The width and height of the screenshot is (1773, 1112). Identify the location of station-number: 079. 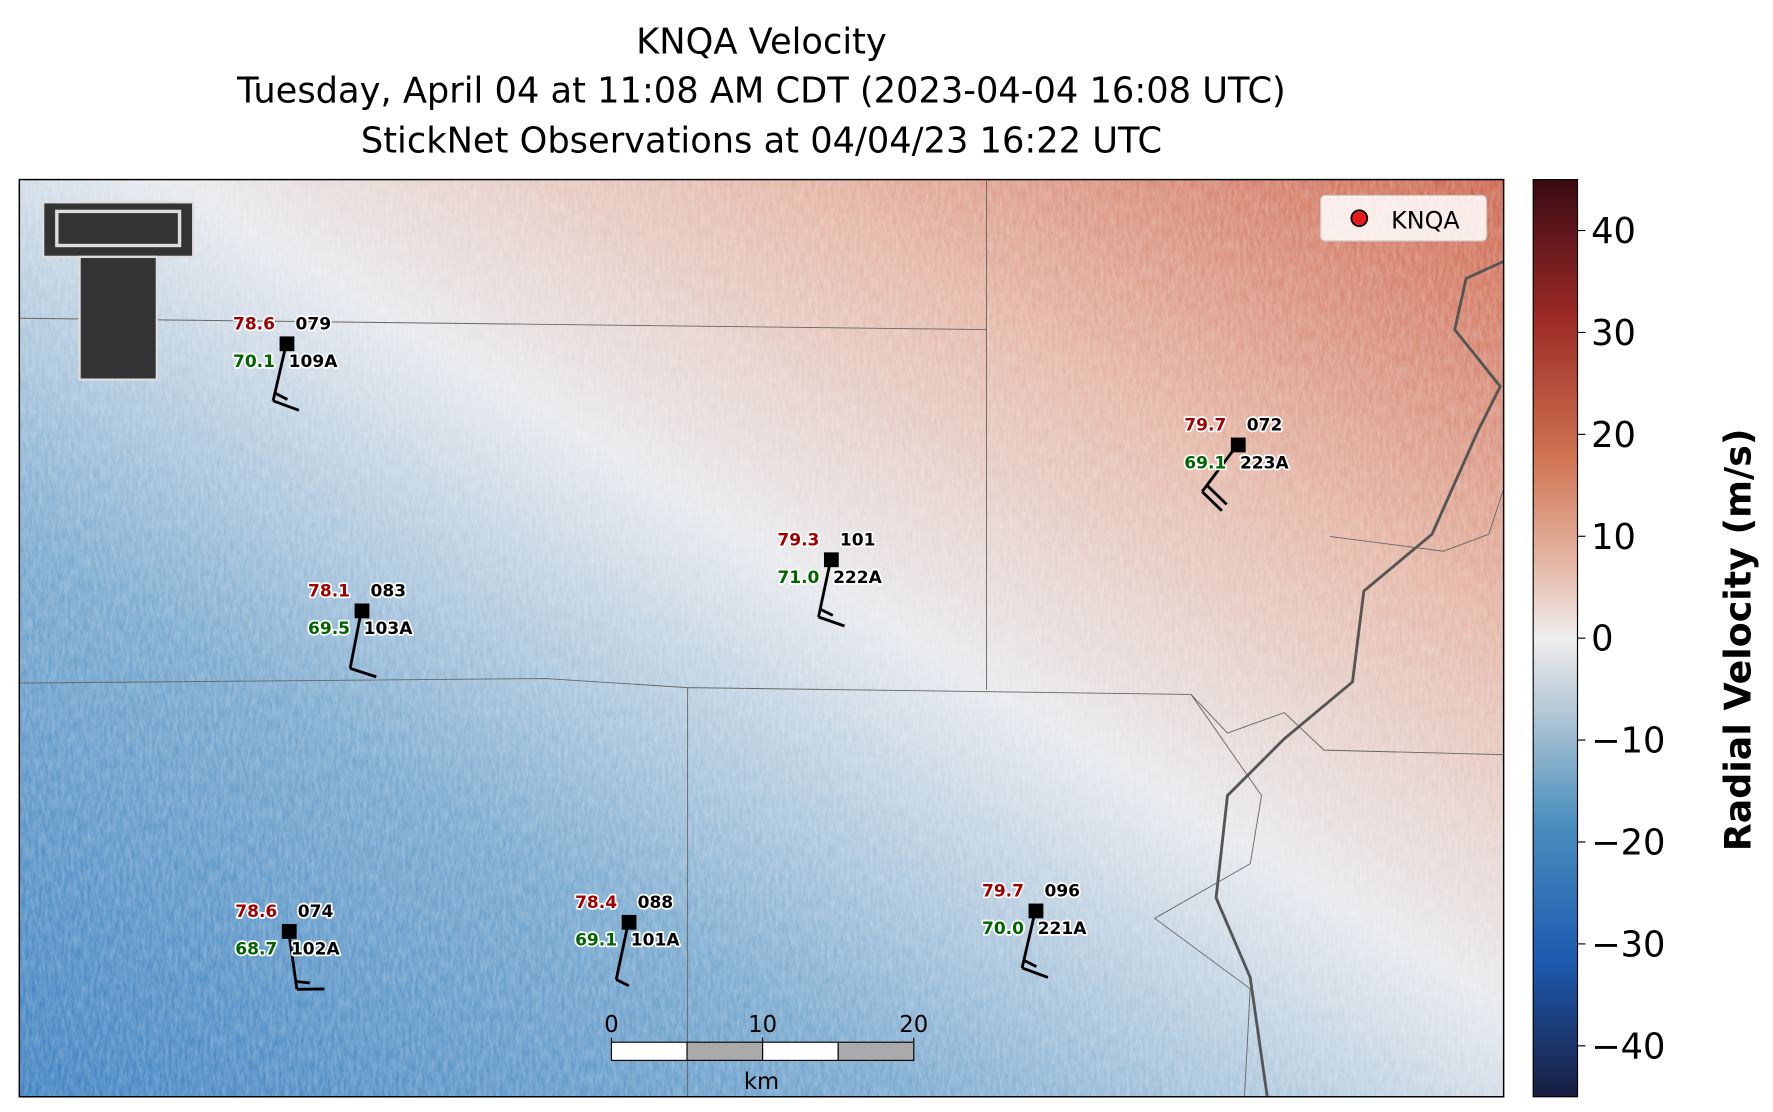
(313, 325).